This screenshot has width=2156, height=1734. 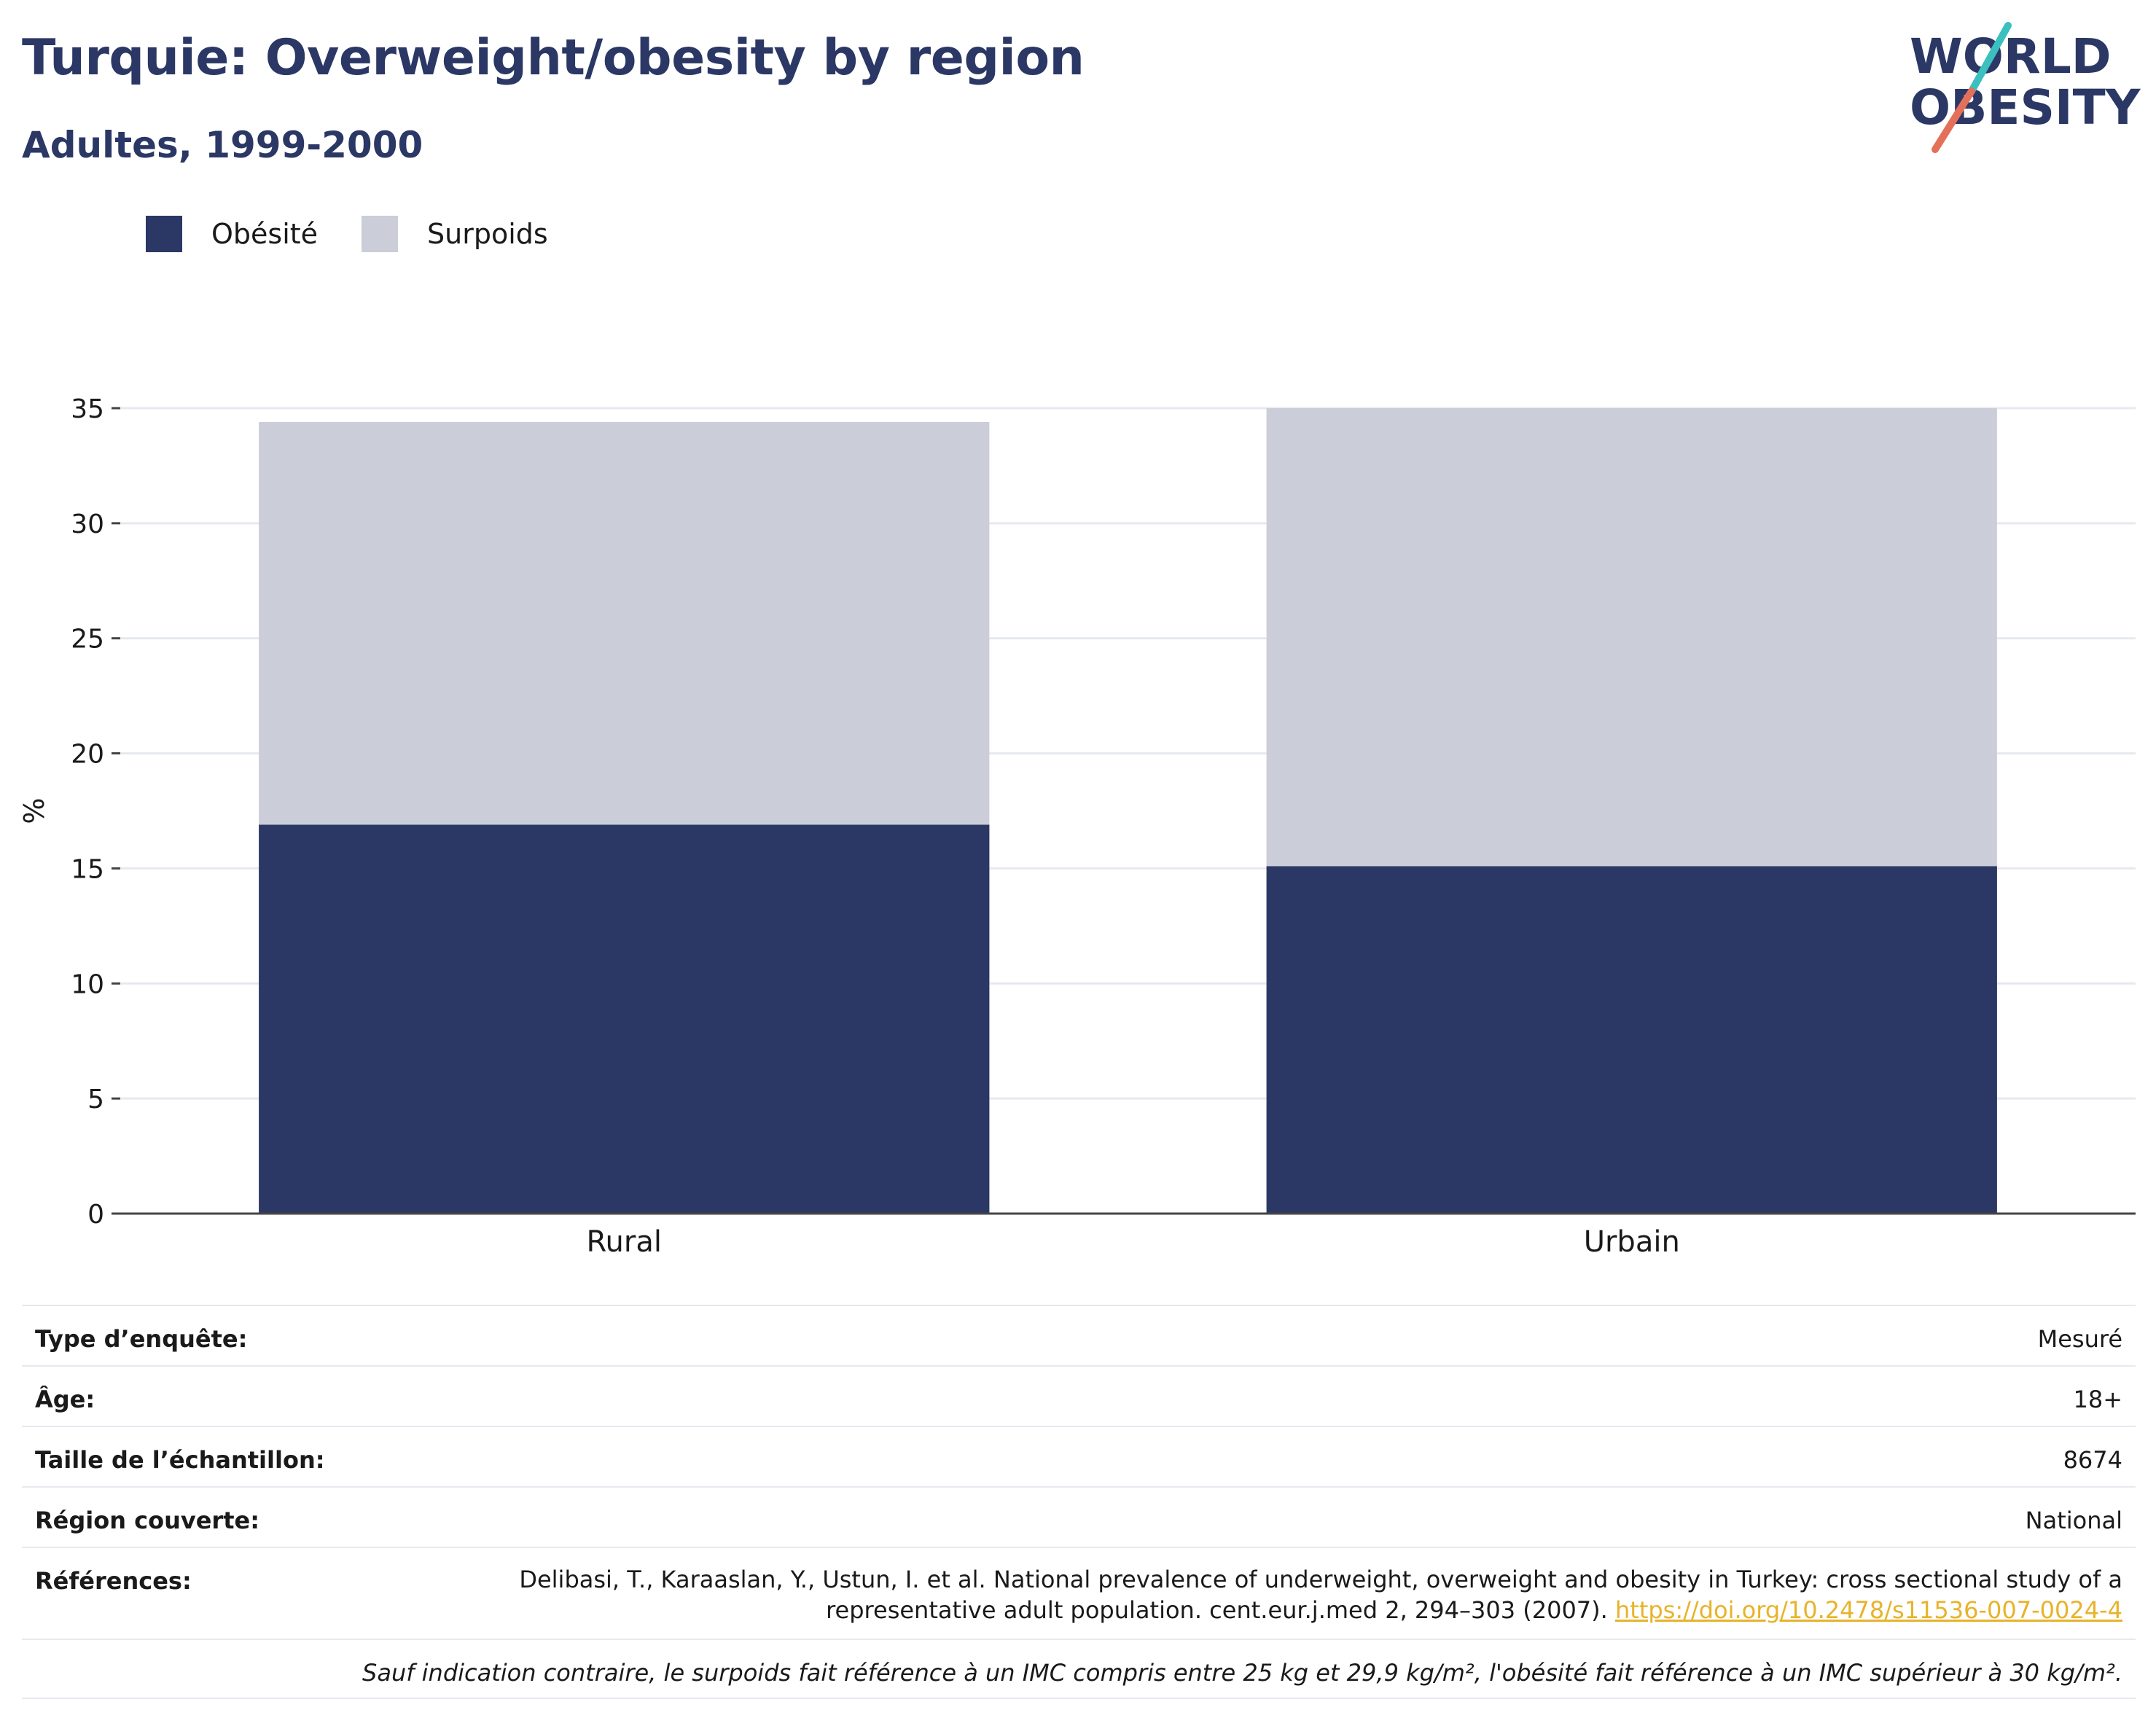 I want to click on y-tick-label-25: 25, so click(x=87, y=640).